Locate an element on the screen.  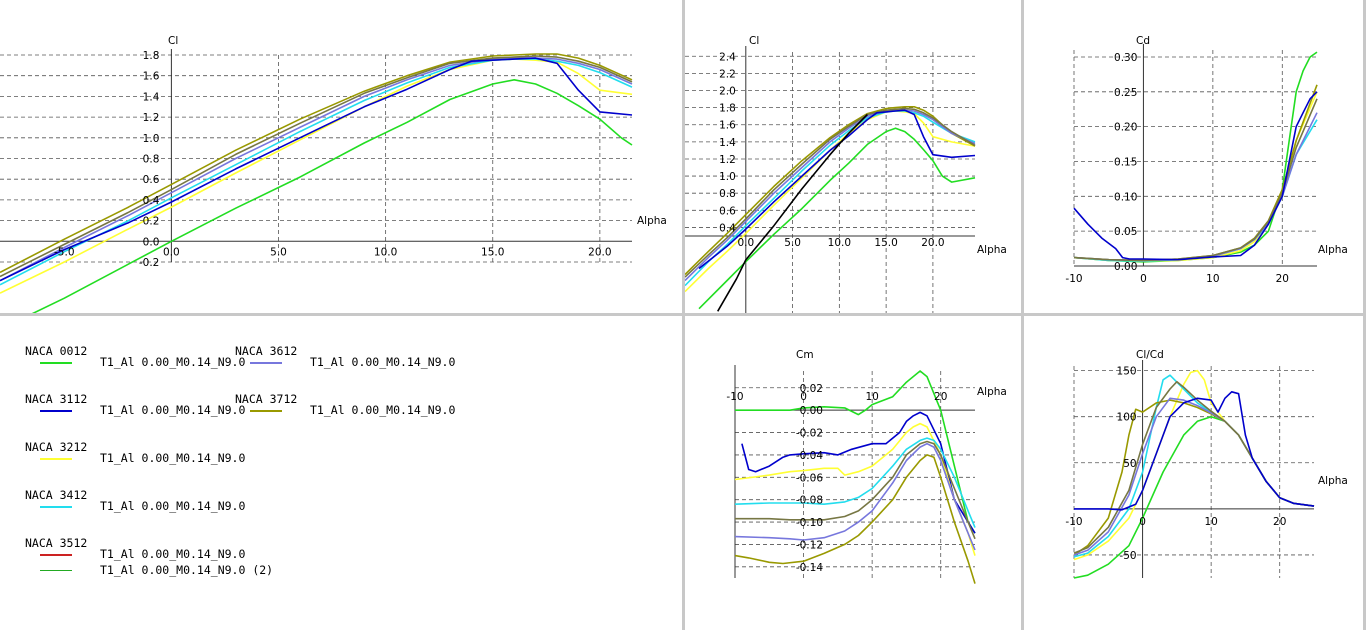
y-tick-label: 2.0 is located at coordinates (727, 92).